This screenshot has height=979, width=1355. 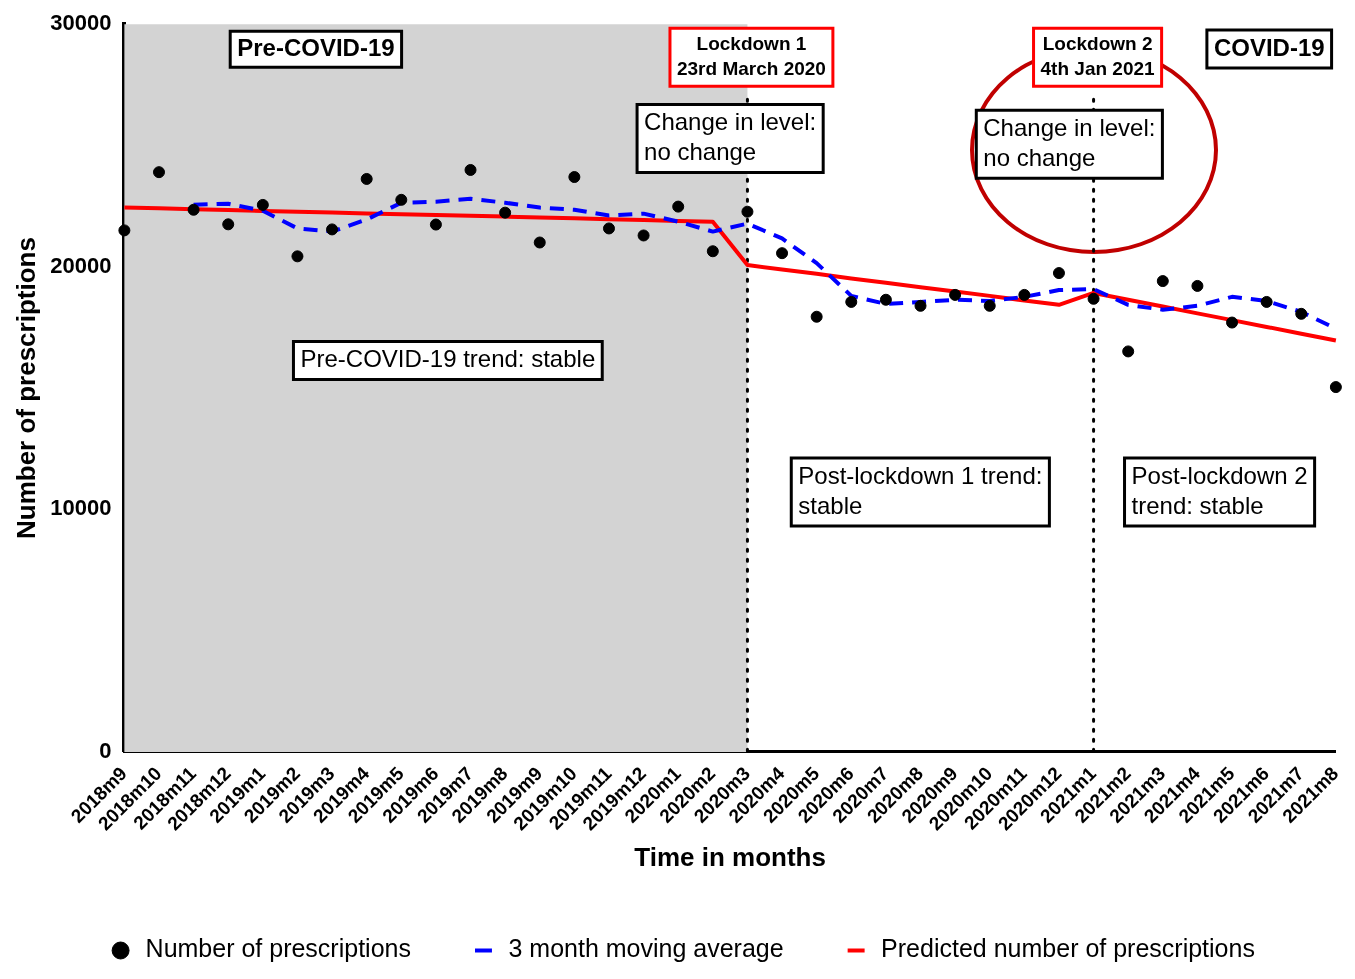 What do you see at coordinates (81, 508) in the screenshot?
I see `y-tick-label: 10000` at bounding box center [81, 508].